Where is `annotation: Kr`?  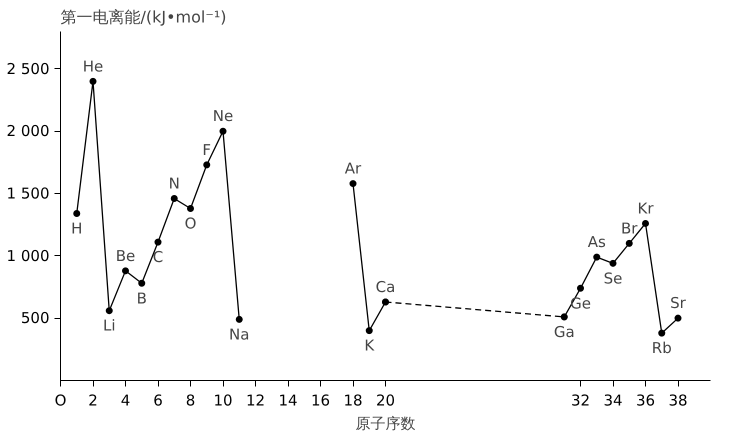 annotation: Kr is located at coordinates (646, 208).